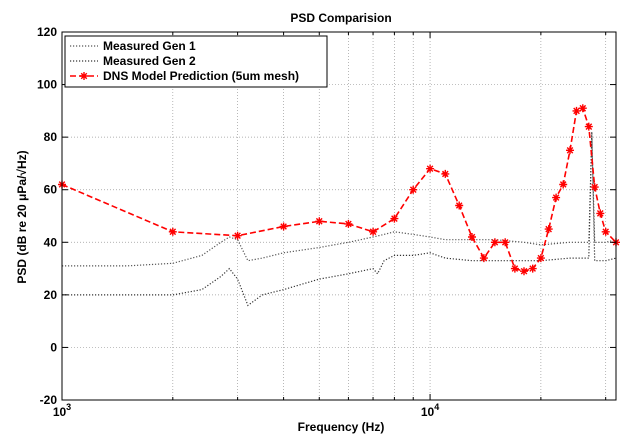  What do you see at coordinates (51, 190) in the screenshot?
I see `y-tick-label: 60` at bounding box center [51, 190].